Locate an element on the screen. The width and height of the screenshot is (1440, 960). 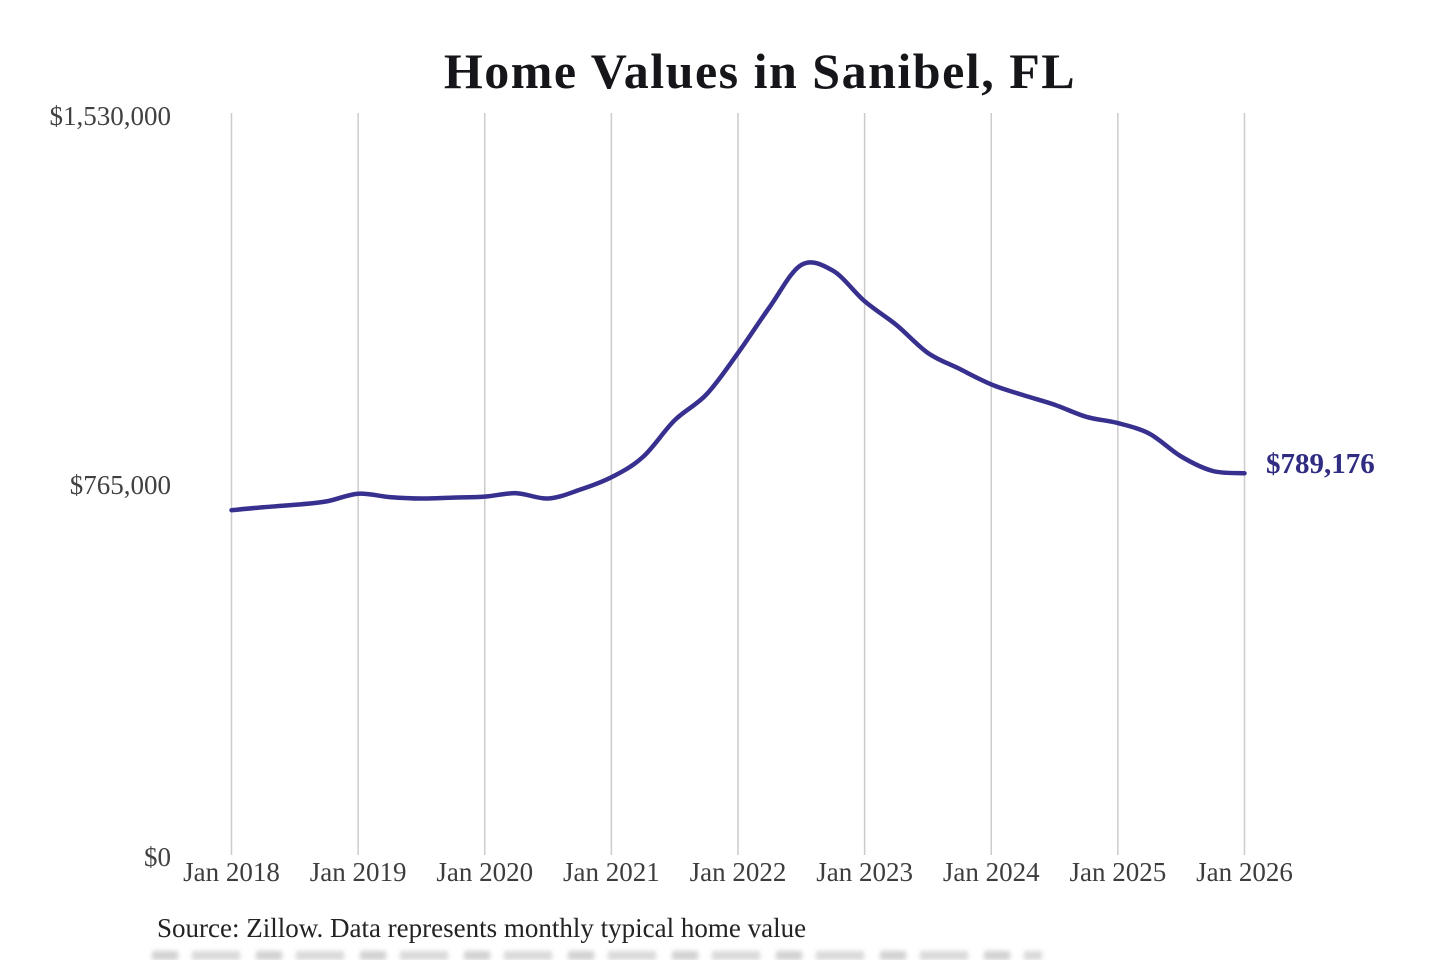
latest-value-label: $789,176 is located at coordinates (1320, 464).